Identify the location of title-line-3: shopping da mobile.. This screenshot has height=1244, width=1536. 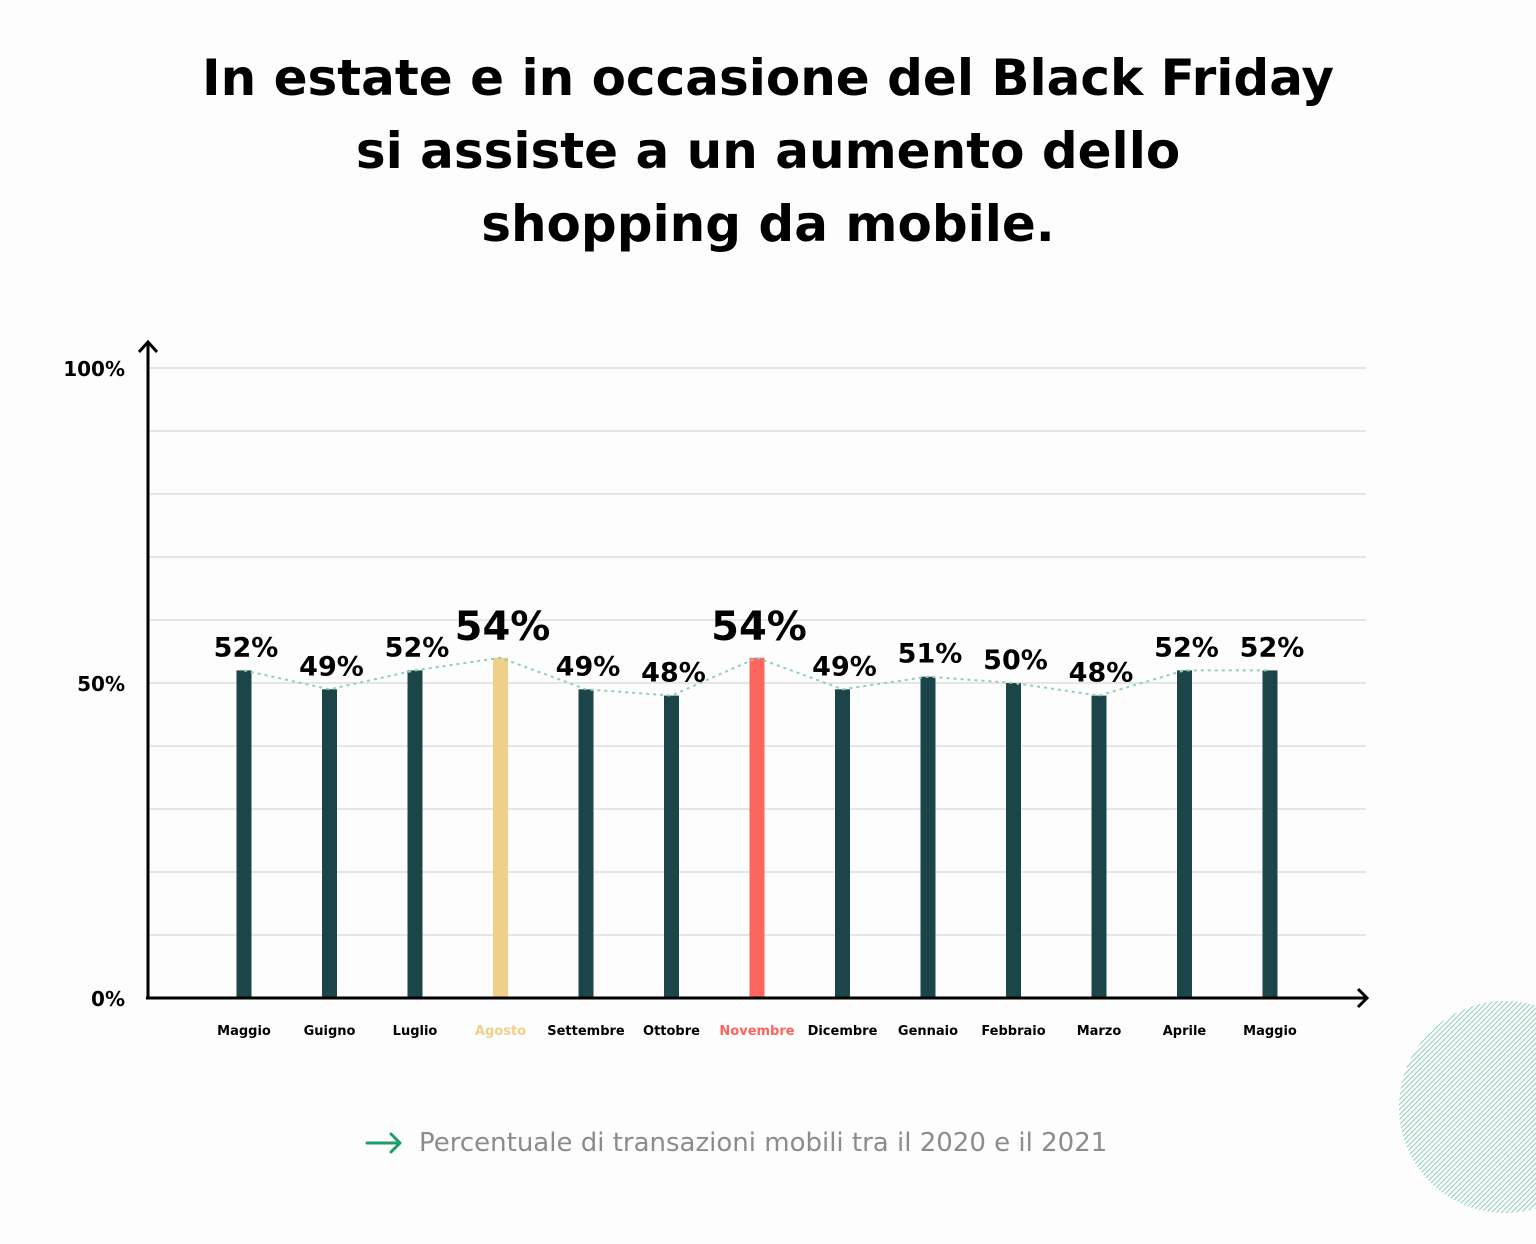
(768, 224).